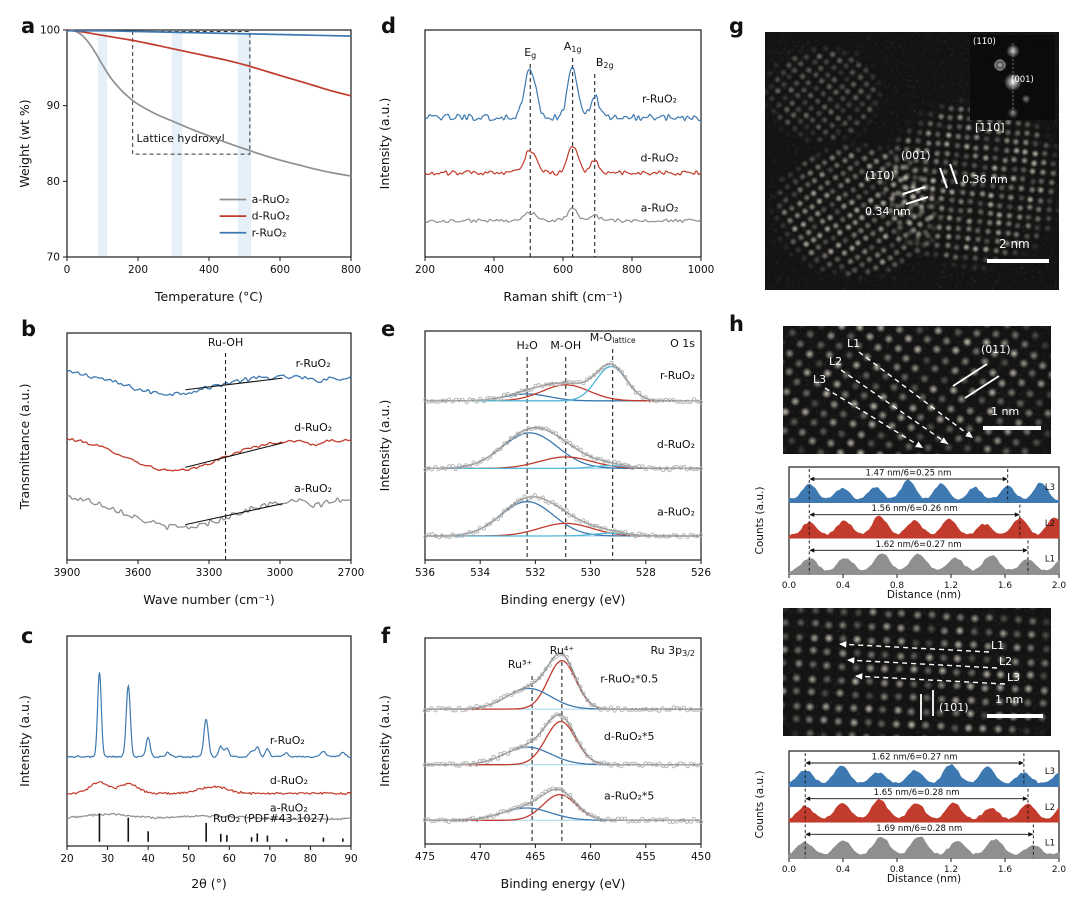 This screenshot has width=1080, height=900. What do you see at coordinates (1009, 699) in the screenshot?
I see `scalebar-label-2: 1 nm` at bounding box center [1009, 699].